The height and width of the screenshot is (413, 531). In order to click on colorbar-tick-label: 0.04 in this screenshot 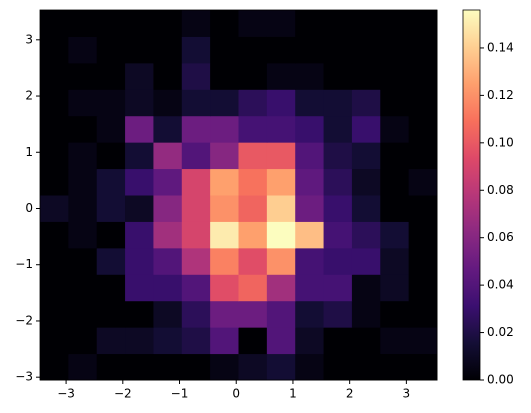, I will do `click(500, 285)`.